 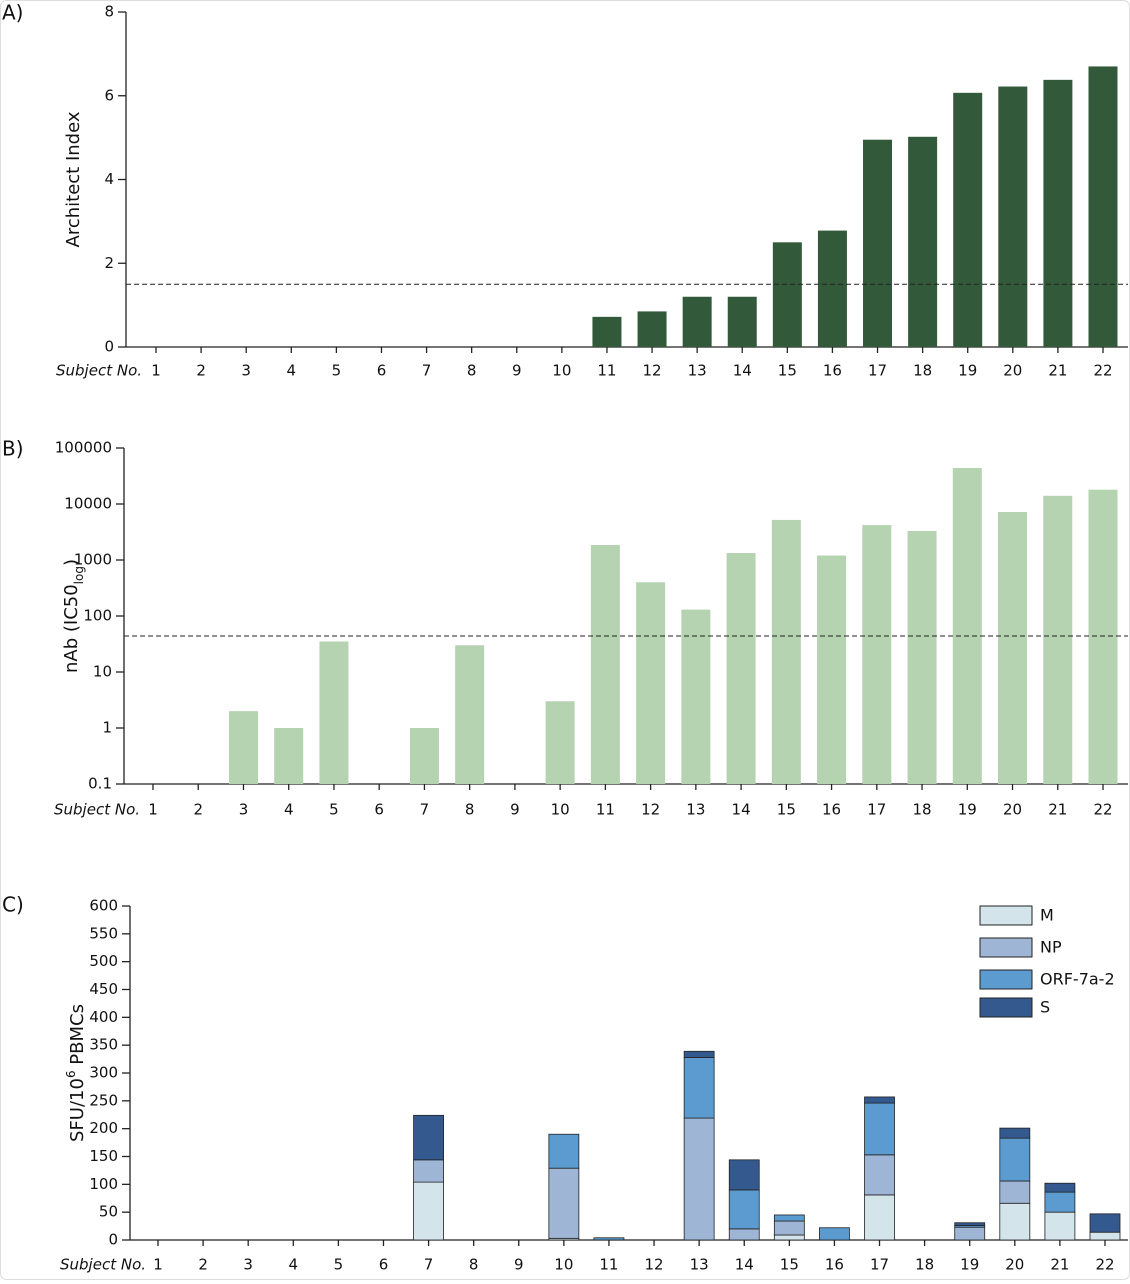 I want to click on y-tick-label: 500, so click(x=103, y=961).